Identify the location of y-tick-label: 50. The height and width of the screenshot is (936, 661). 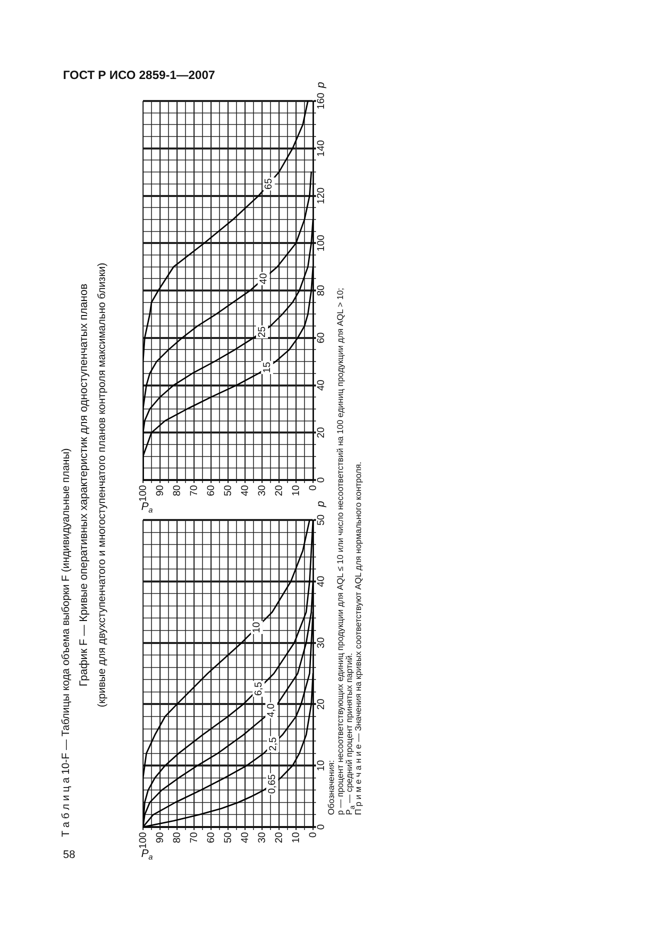
(321, 520).